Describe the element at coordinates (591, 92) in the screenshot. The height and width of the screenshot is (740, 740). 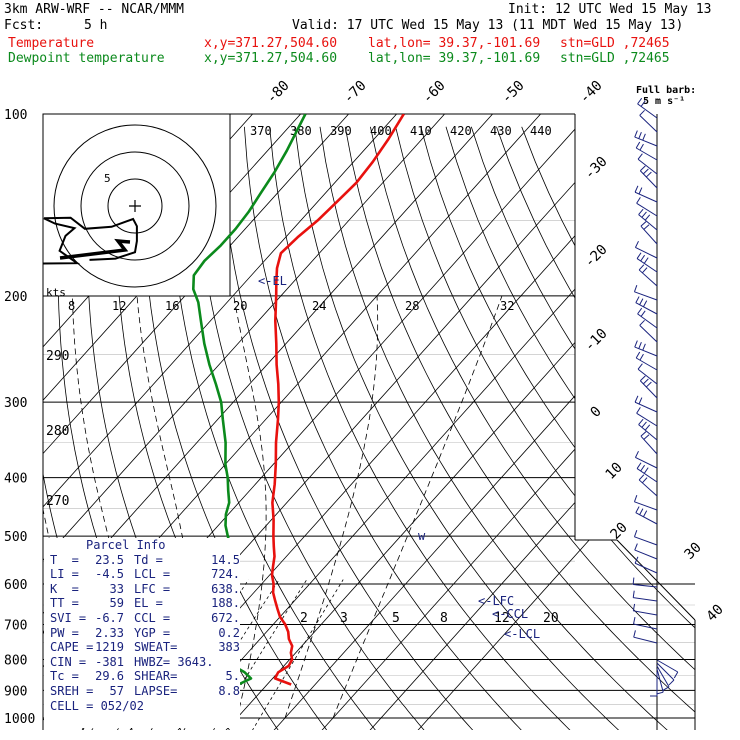
I see `isotherm-label--40: -40` at that location.